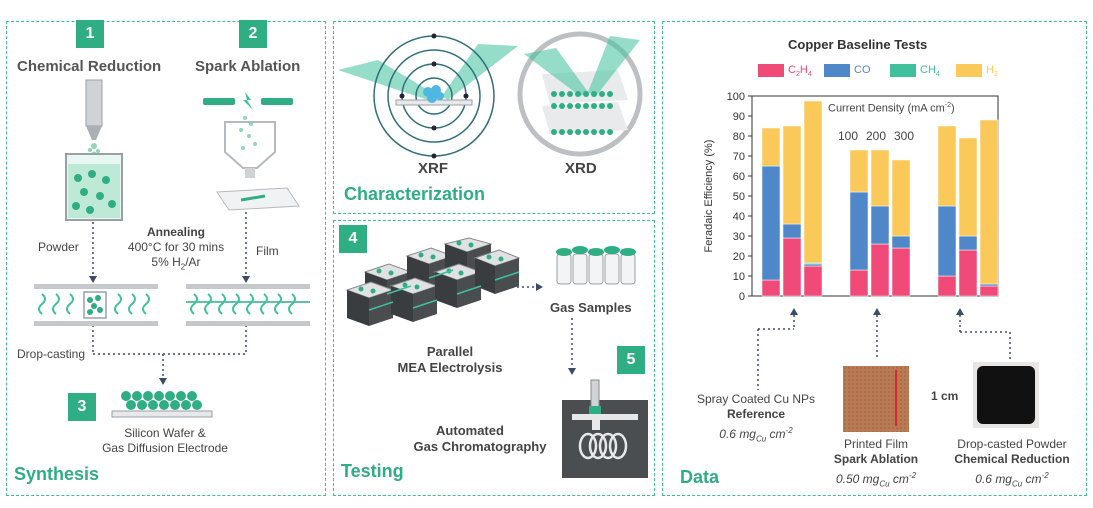  I want to click on mea-label-line1: Parallel, so click(450, 351).